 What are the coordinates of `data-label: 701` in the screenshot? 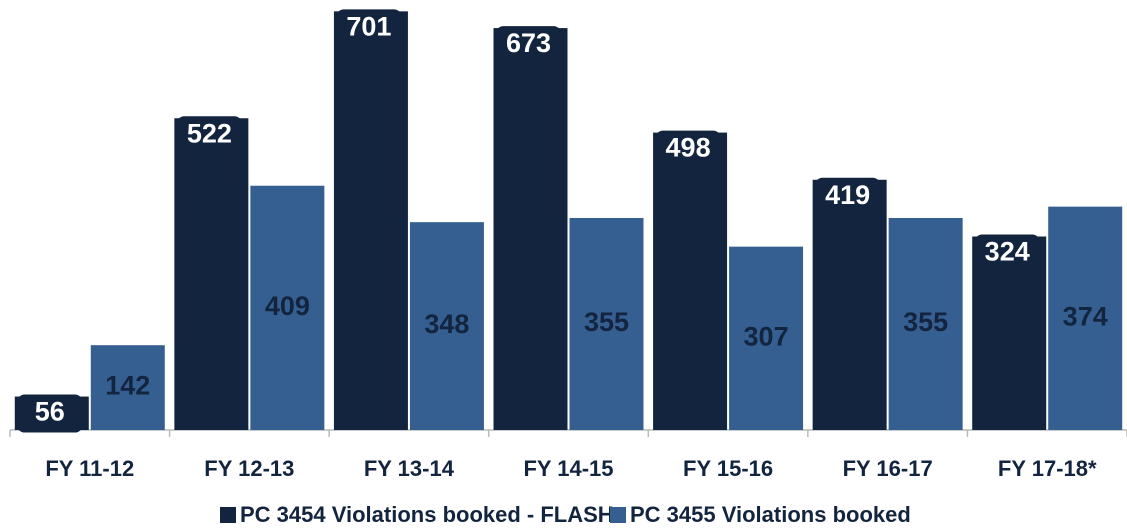 It's located at (368, 26).